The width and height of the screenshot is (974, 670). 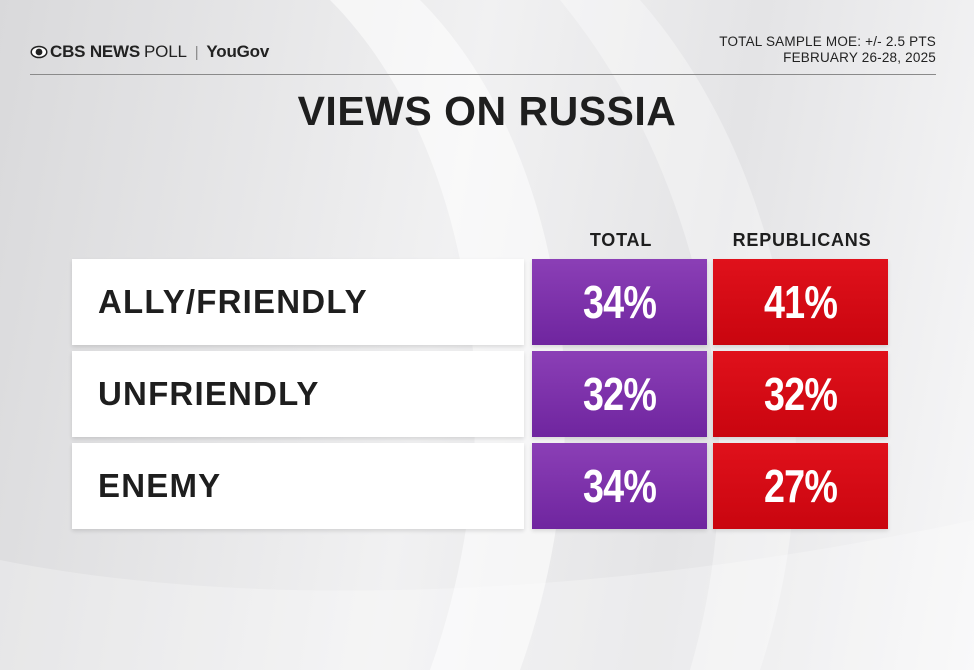 I want to click on cell-total-enemy: 34%, so click(x=619, y=486).